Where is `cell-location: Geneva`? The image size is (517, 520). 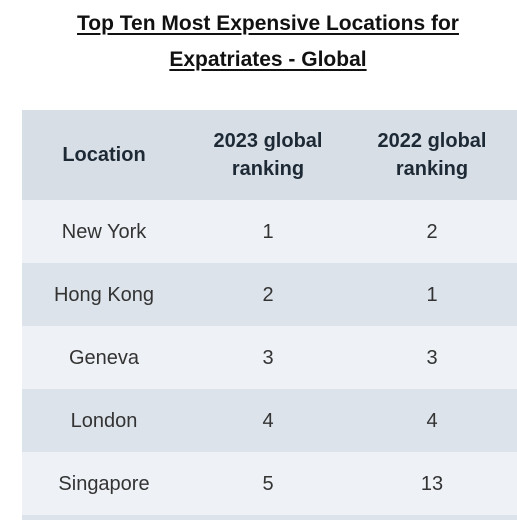
cell-location: Geneva is located at coordinates (104, 357).